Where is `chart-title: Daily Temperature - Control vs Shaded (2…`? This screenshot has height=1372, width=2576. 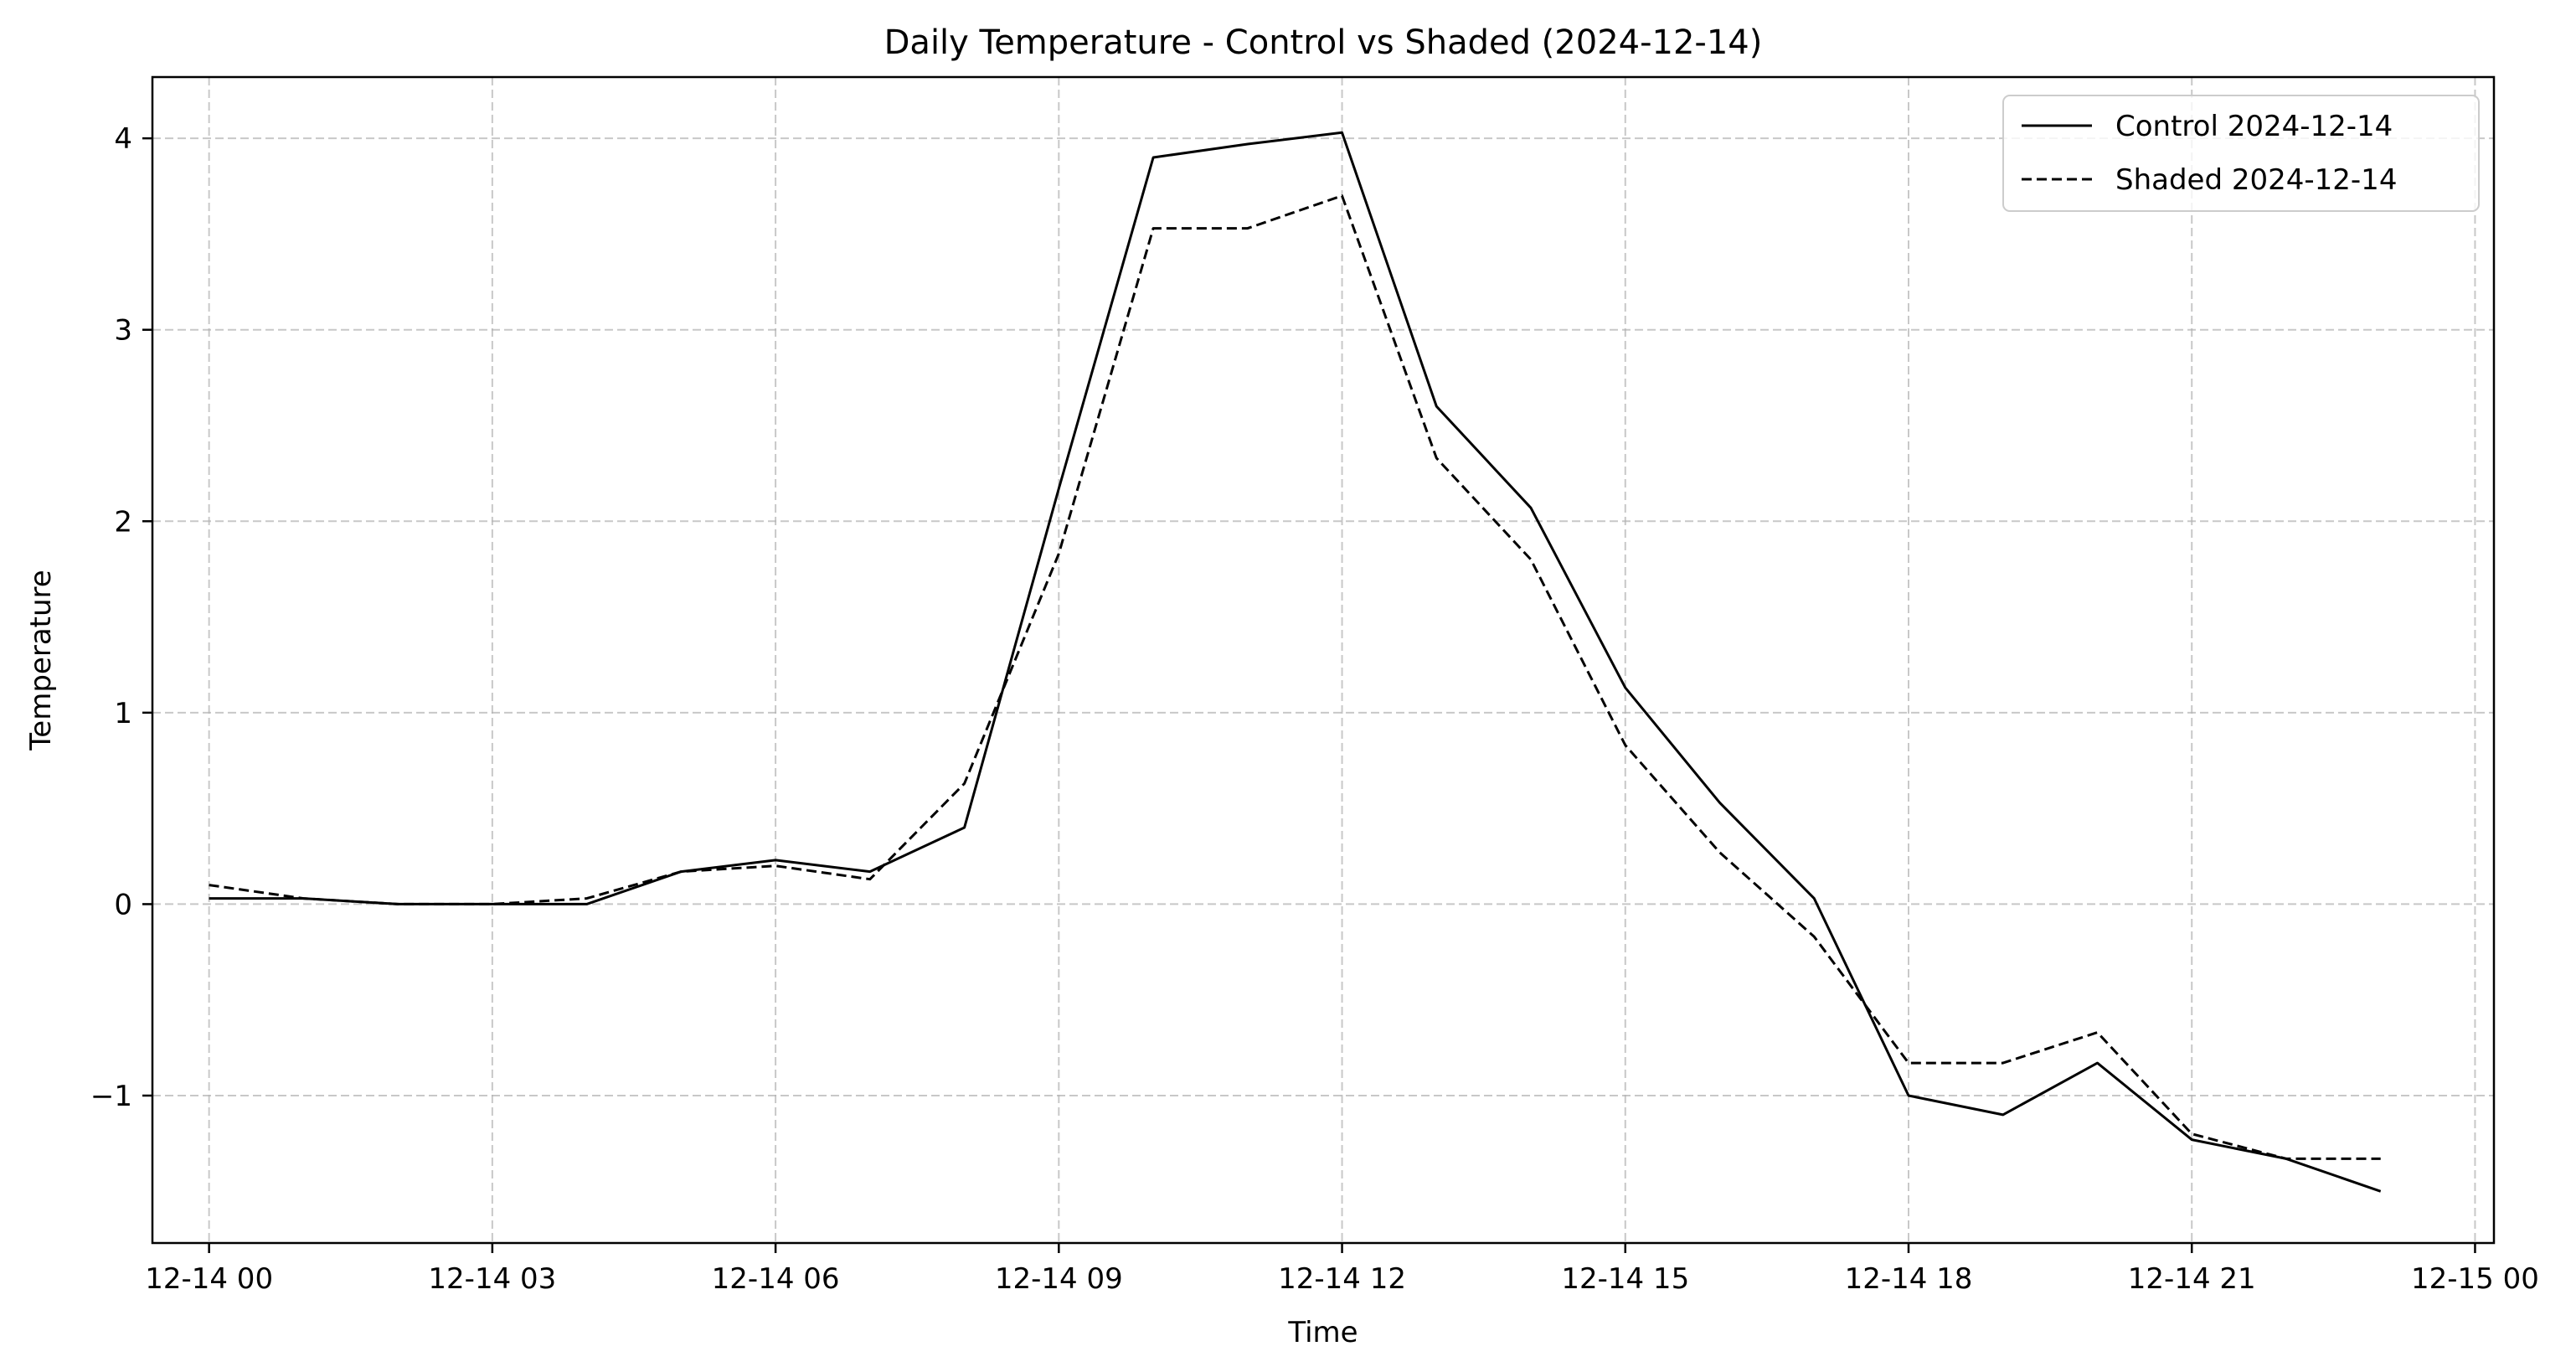 chart-title: Daily Temperature - Control vs Shaded (2… is located at coordinates (1323, 42).